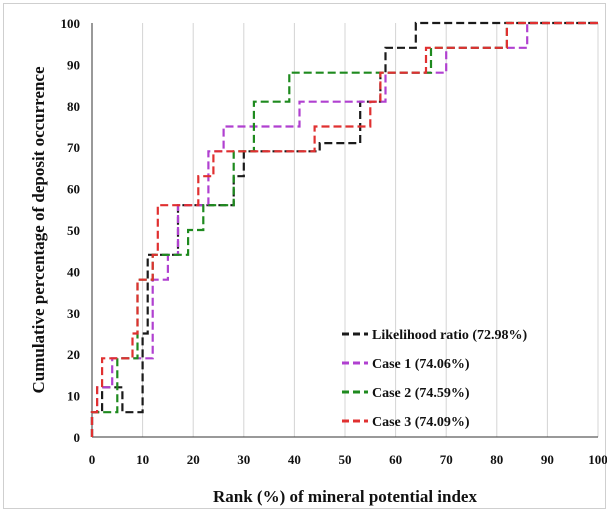 The image size is (611, 514). What do you see at coordinates (73, 396) in the screenshot?
I see `y-tick-label-10: 10` at bounding box center [73, 396].